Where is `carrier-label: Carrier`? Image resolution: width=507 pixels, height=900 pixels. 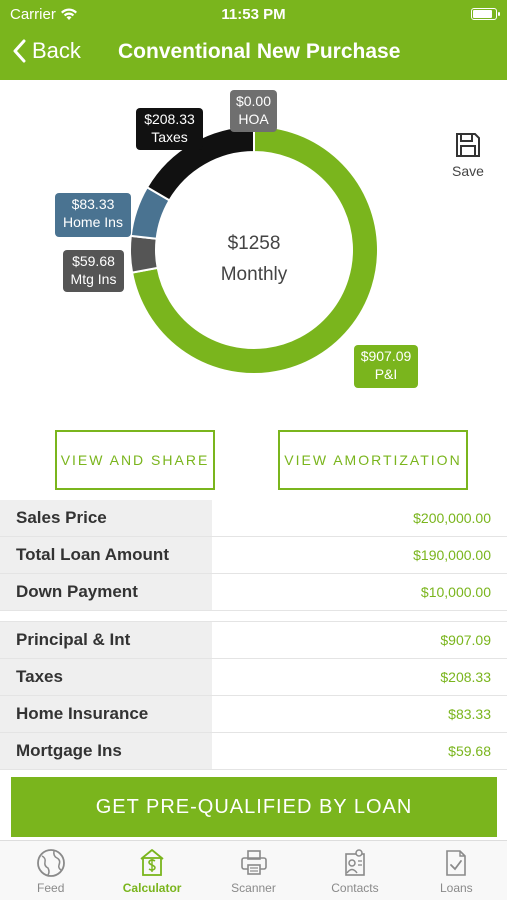
carrier-label: Carrier is located at coordinates (33, 14).